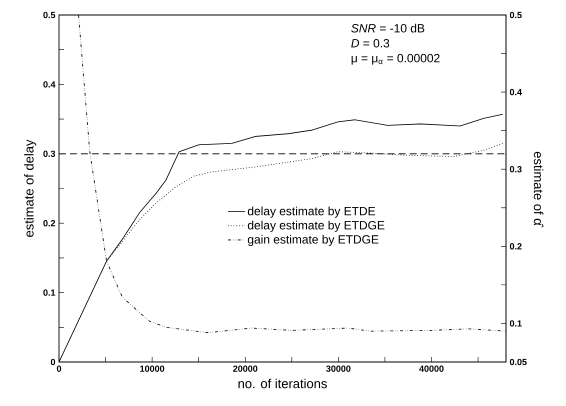 The height and width of the screenshot is (406, 566). I want to click on y-tick-label: 0.5, so click(49, 15).